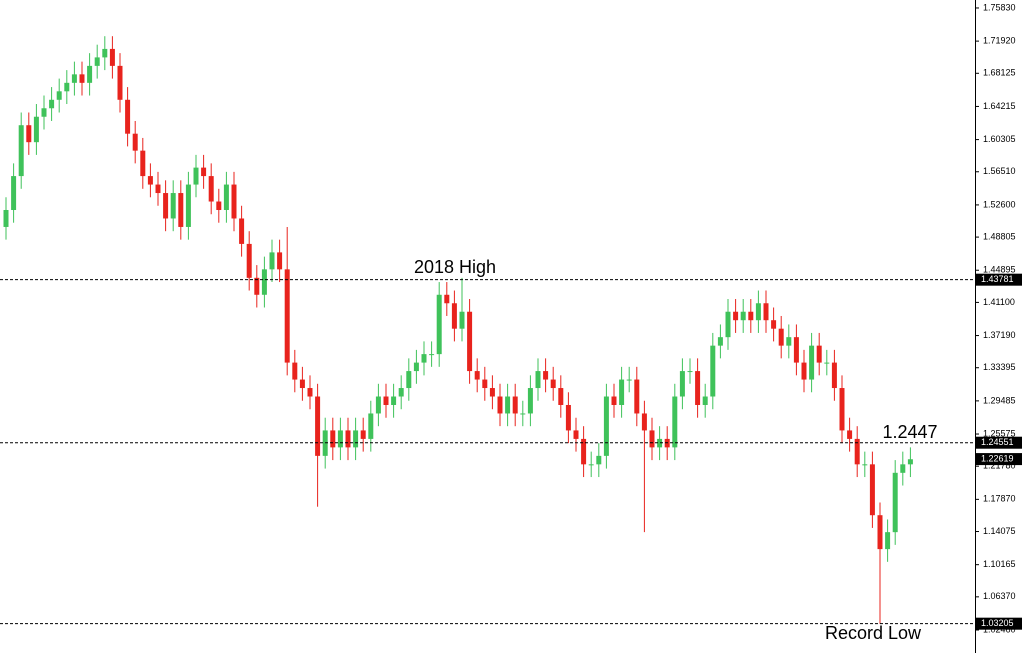 The height and width of the screenshot is (653, 1024). I want to click on level-label-box, so click(999, 442).